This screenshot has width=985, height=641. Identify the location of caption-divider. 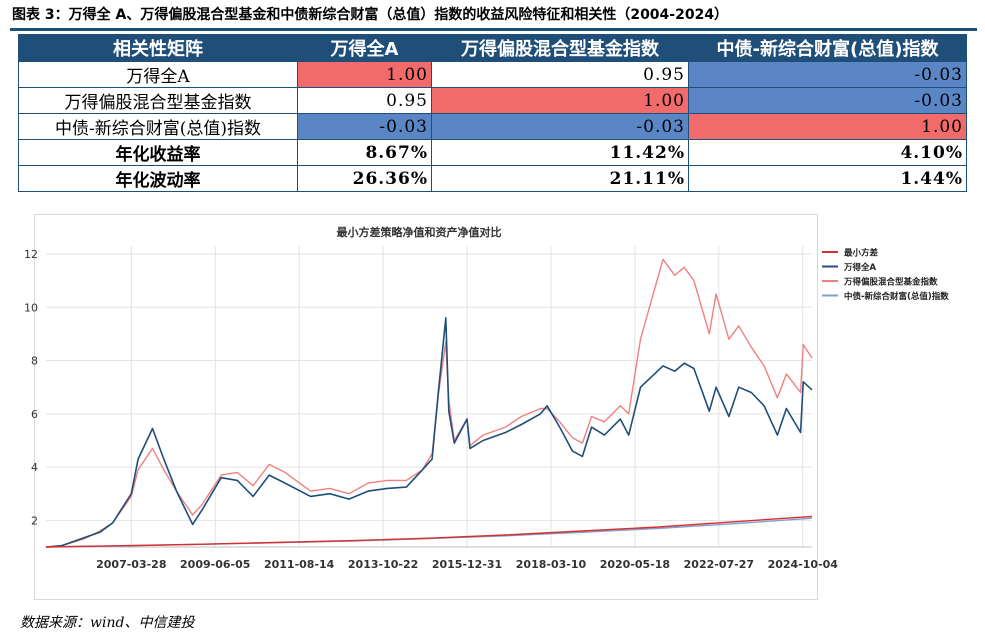
(493, 29).